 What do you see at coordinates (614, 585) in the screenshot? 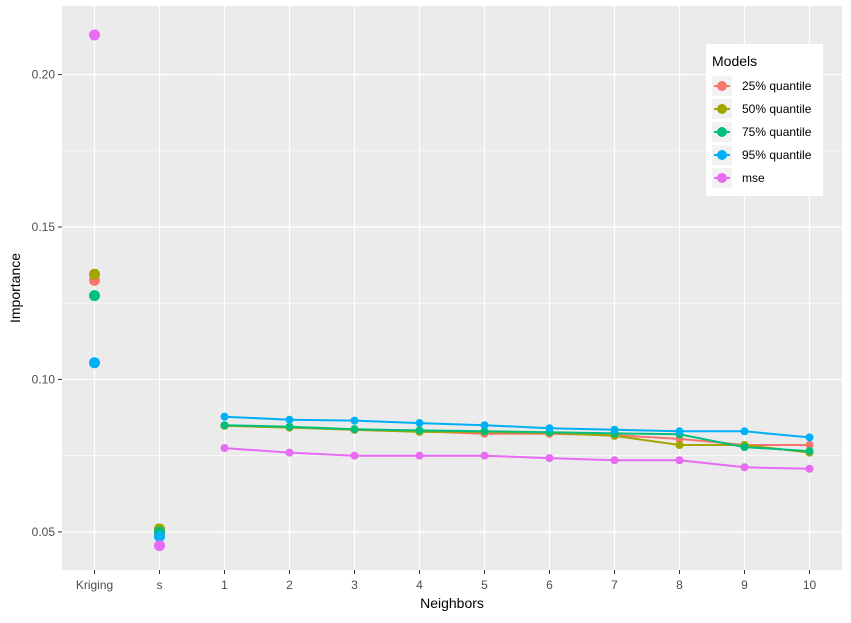
I see `x-tick-label: 7` at bounding box center [614, 585].